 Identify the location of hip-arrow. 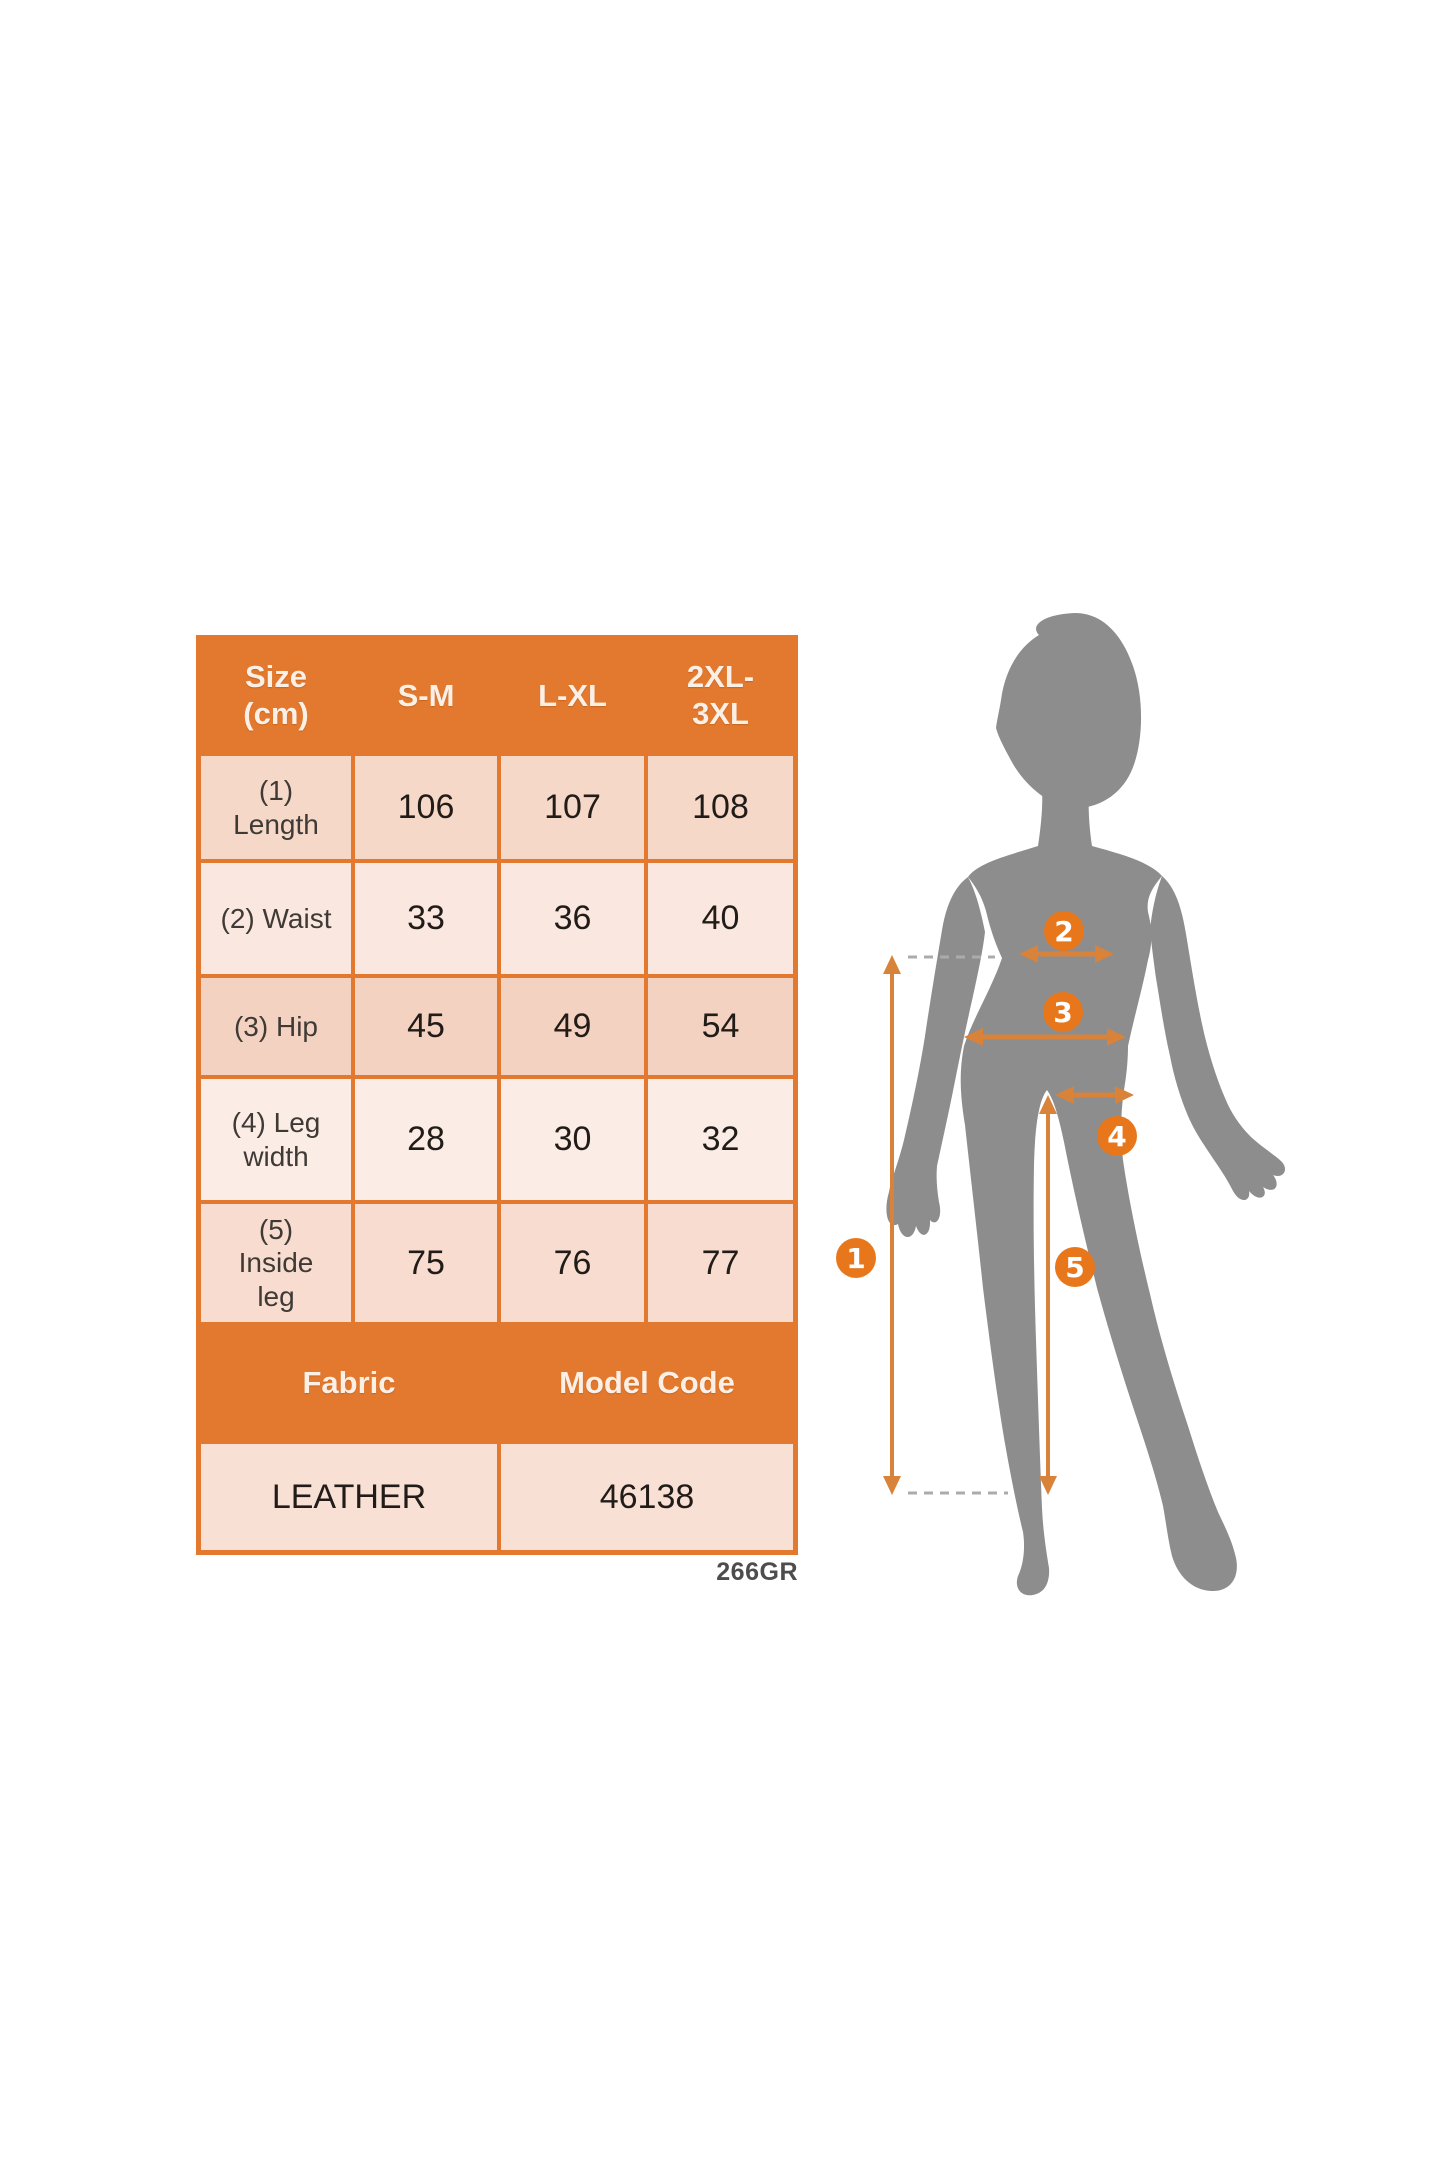
(1045, 1037).